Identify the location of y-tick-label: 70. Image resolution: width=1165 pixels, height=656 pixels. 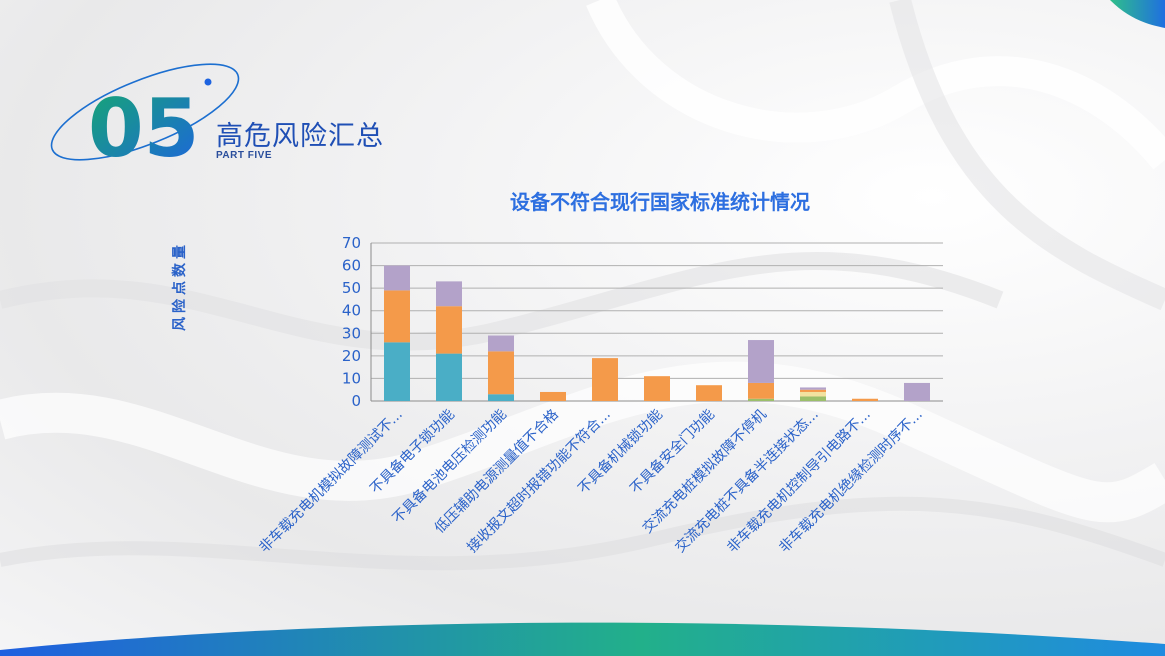
(351, 243).